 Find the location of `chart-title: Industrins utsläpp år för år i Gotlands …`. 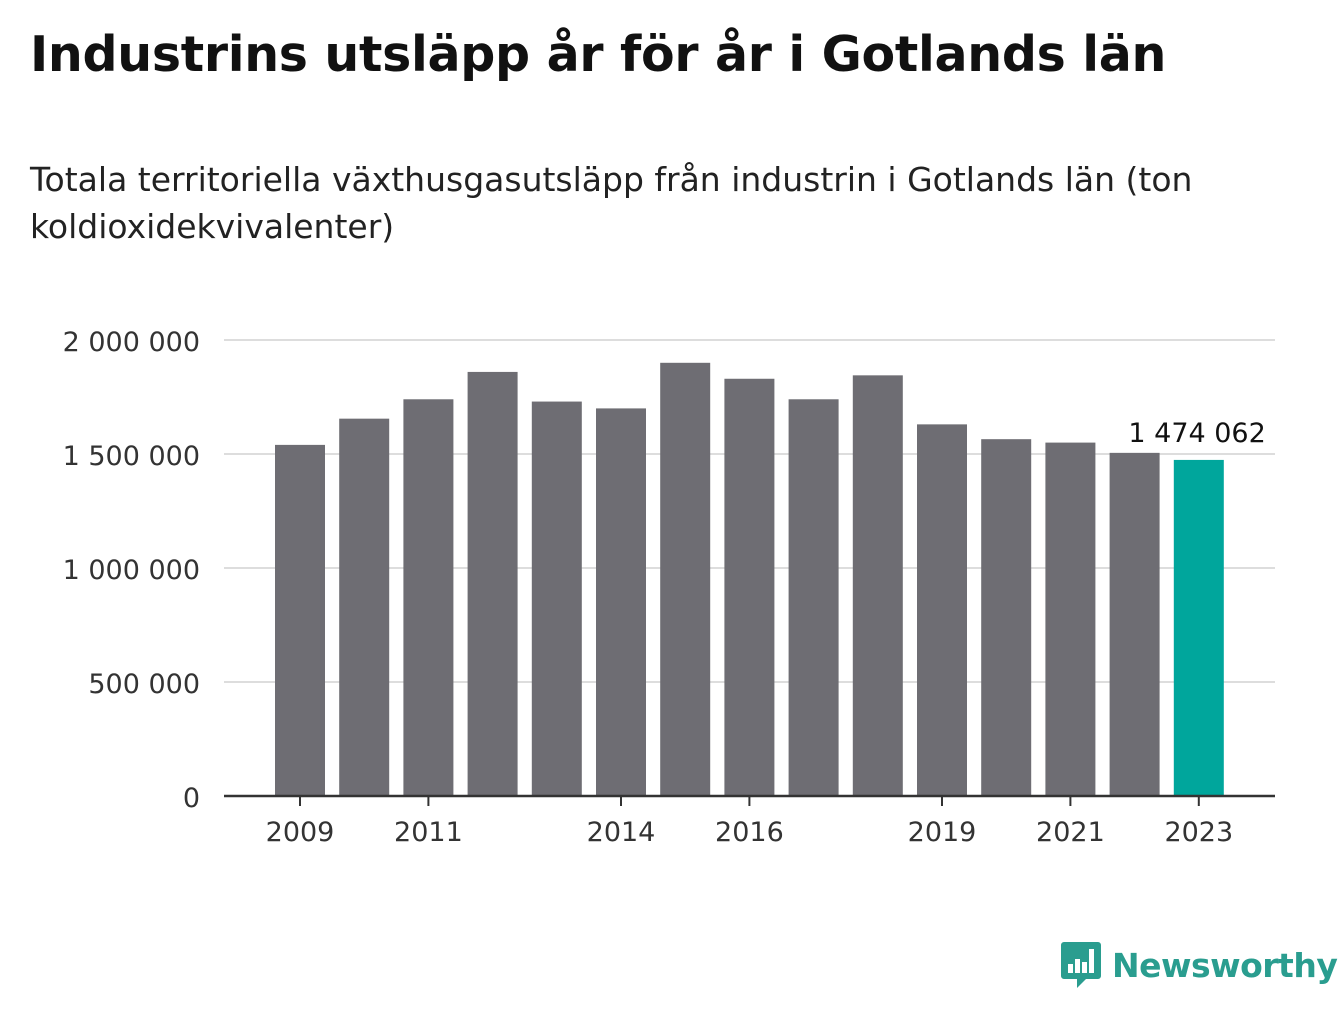

chart-title: Industrins utsläpp år för år i Gotlands … is located at coordinates (598, 54).